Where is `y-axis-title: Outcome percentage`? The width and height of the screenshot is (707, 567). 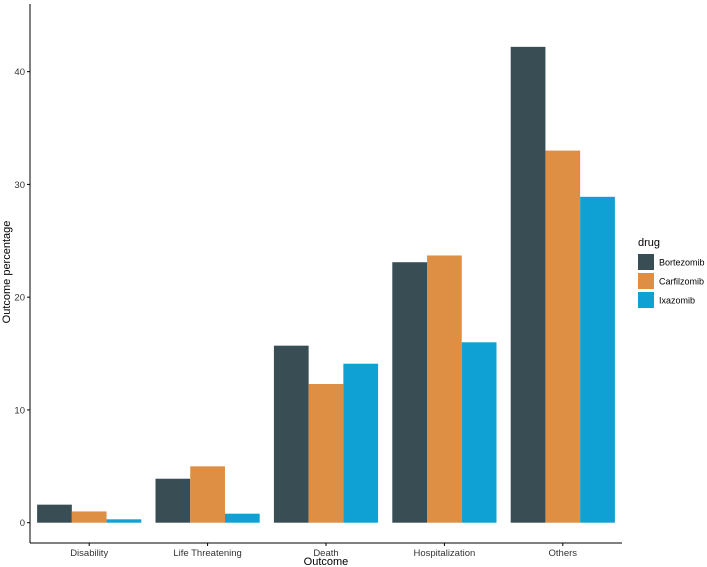 y-axis-title: Outcome percentage is located at coordinates (7, 272).